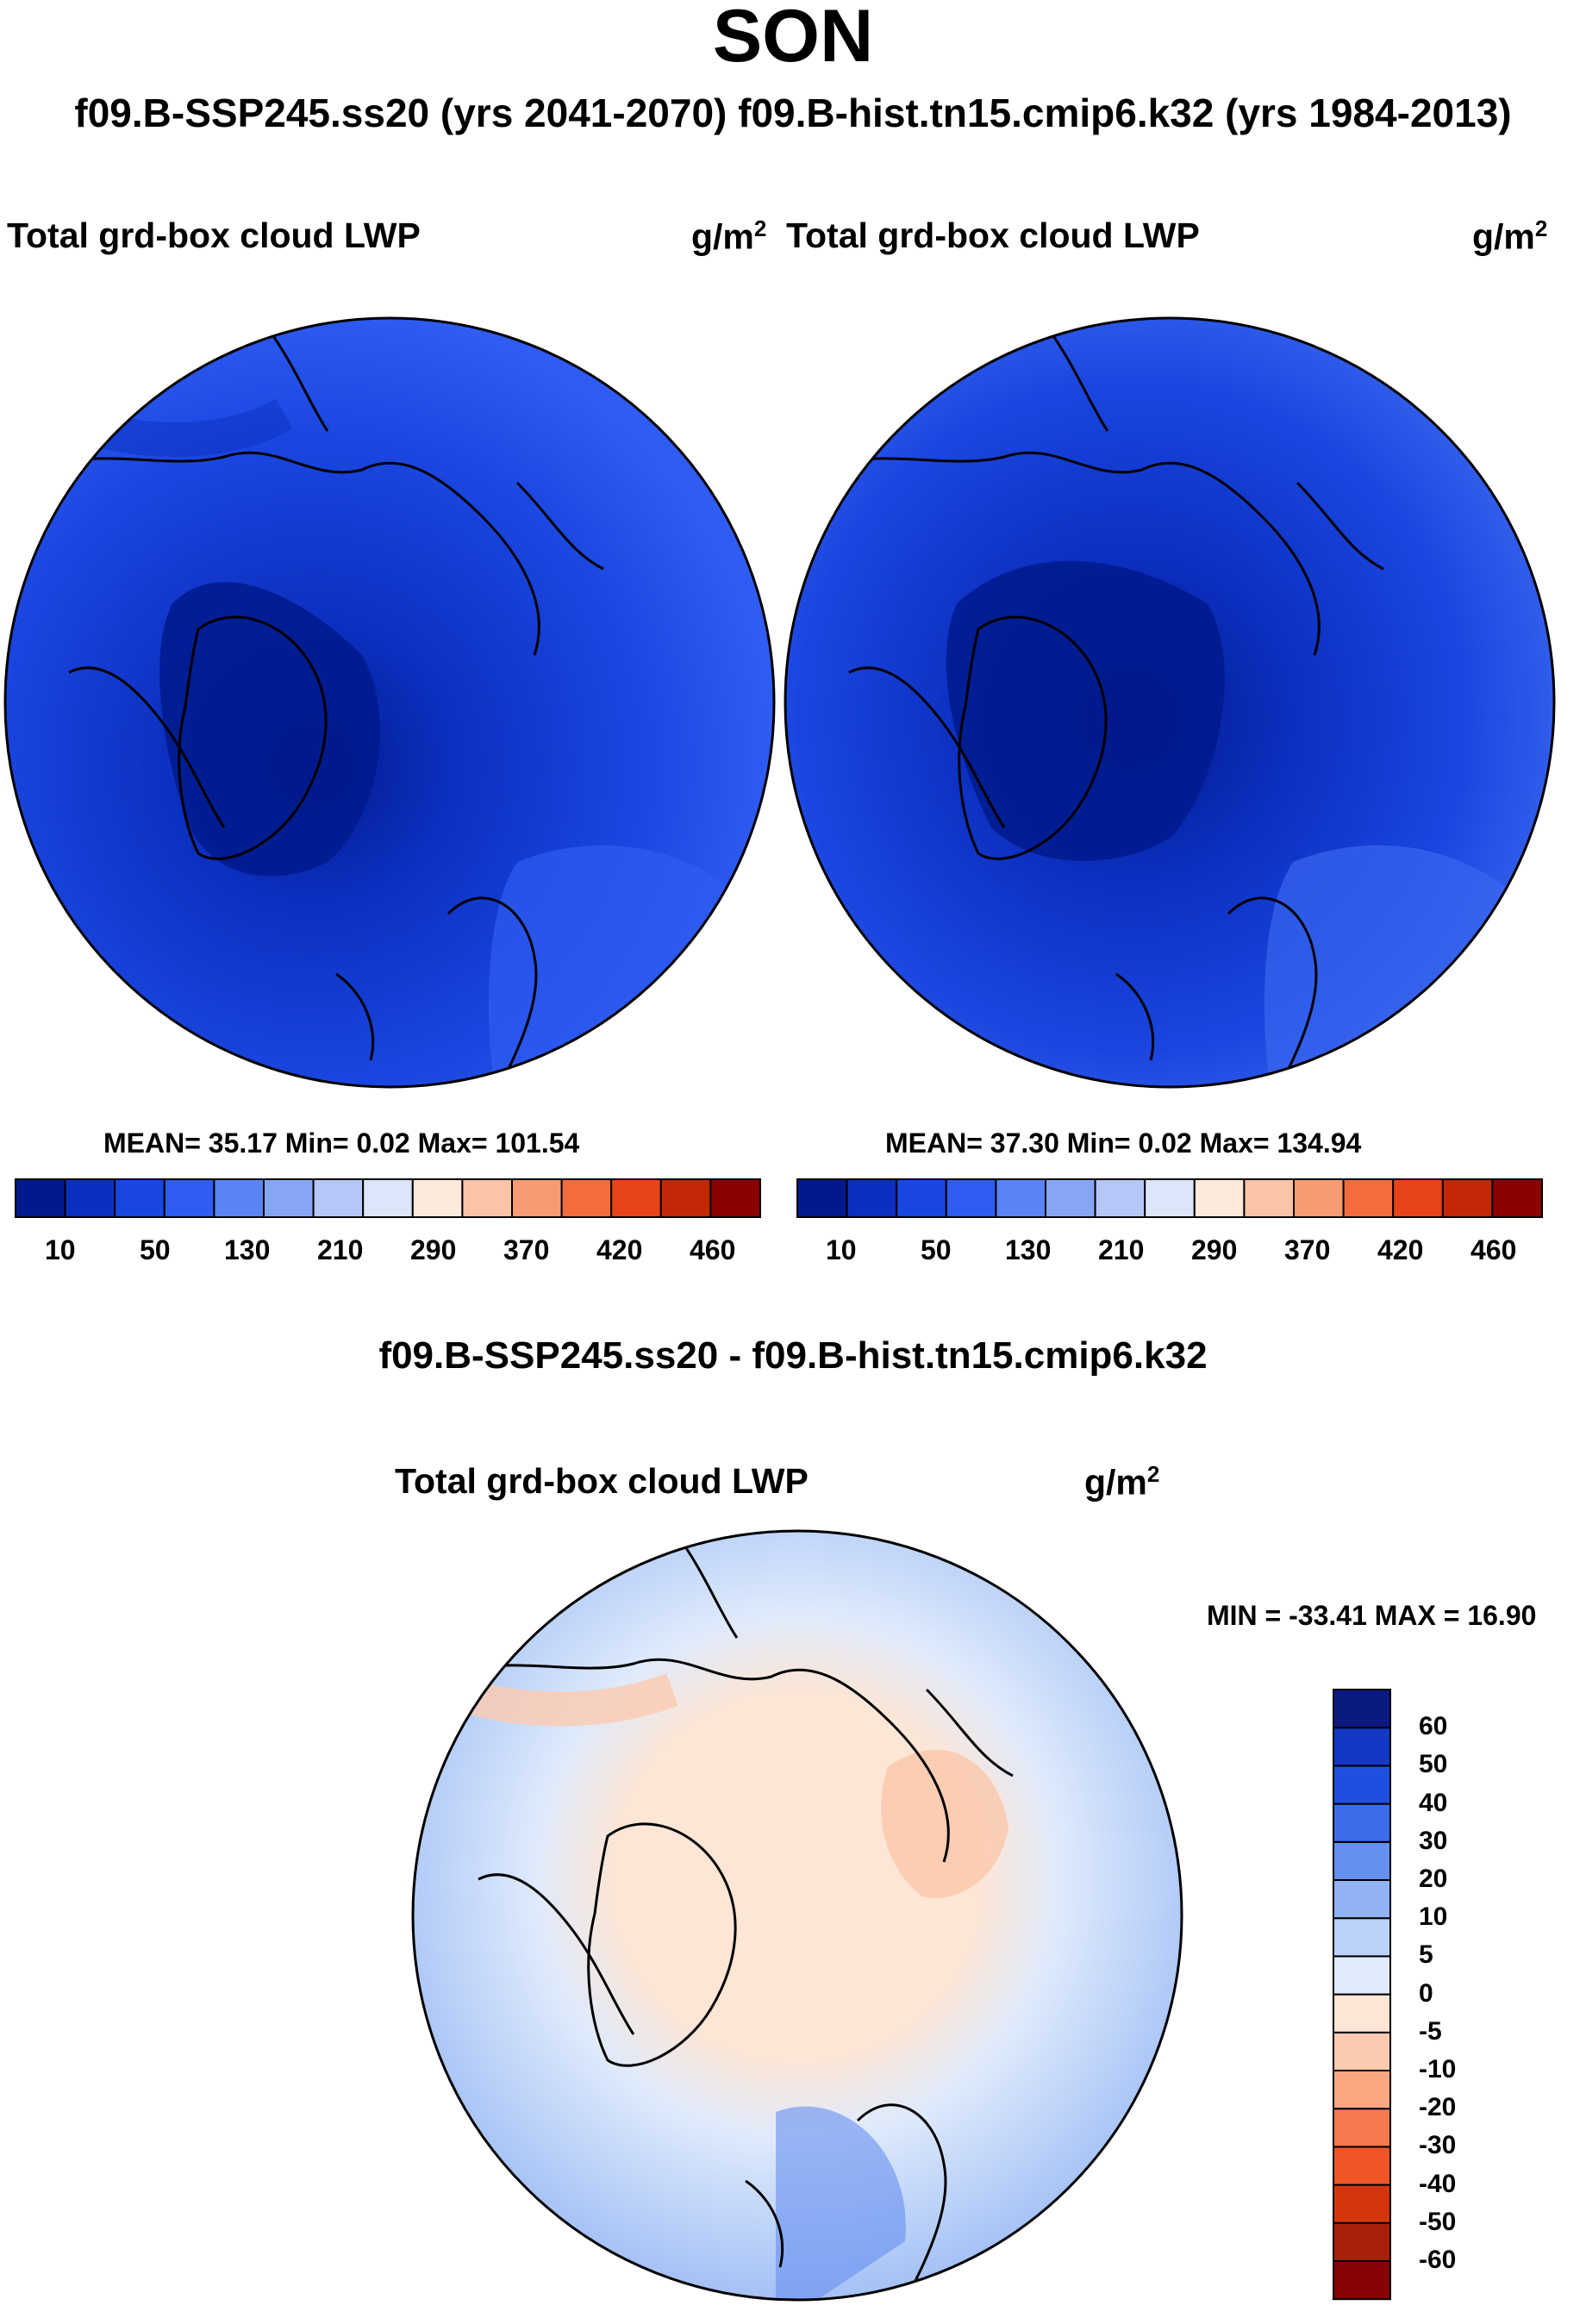 The image size is (1586, 2324). What do you see at coordinates (60, 1249) in the screenshot?
I see `cbar1-label: 10` at bounding box center [60, 1249].